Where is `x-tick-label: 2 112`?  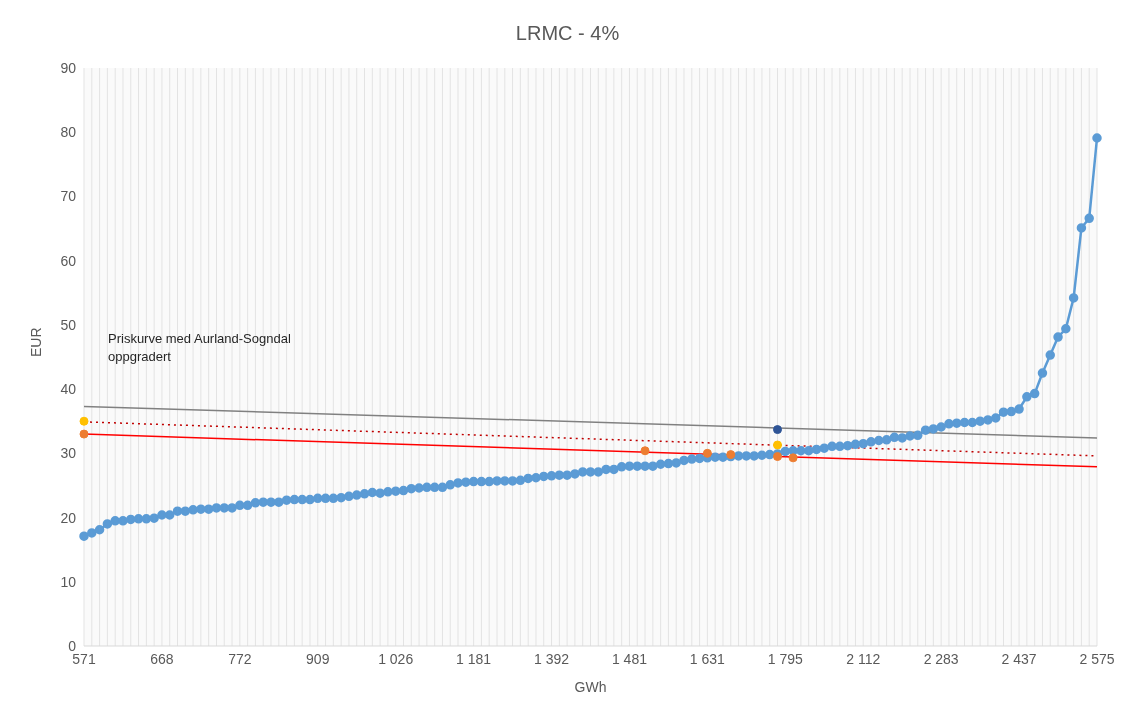 x-tick-label: 2 112 is located at coordinates (863, 658).